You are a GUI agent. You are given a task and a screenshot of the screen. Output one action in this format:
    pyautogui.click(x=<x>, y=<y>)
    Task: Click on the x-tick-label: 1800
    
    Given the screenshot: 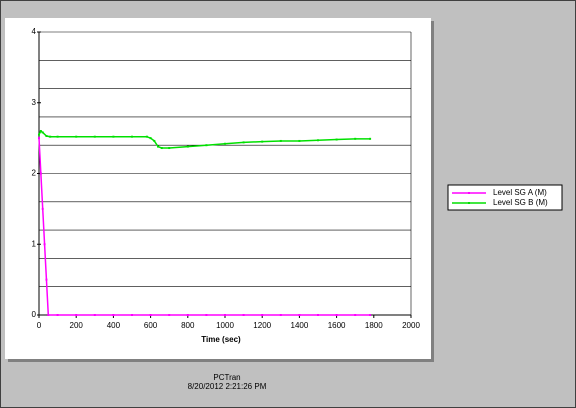 What is the action you would take?
    pyautogui.click(x=374, y=325)
    